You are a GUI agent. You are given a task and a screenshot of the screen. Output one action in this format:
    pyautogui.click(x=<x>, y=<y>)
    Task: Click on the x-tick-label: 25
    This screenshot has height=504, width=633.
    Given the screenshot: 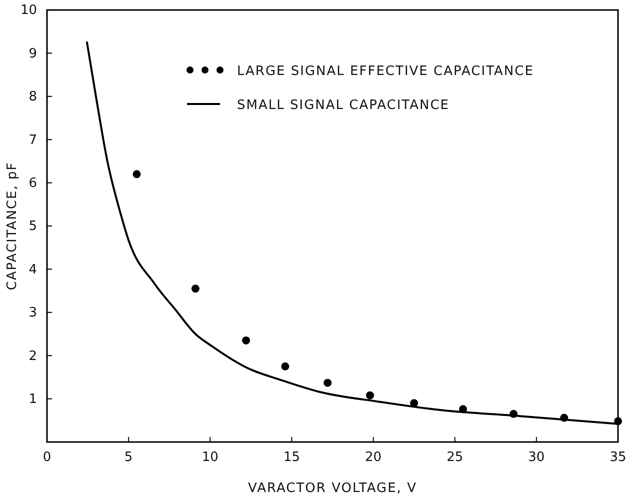 What is the action you would take?
    pyautogui.click(x=455, y=458)
    